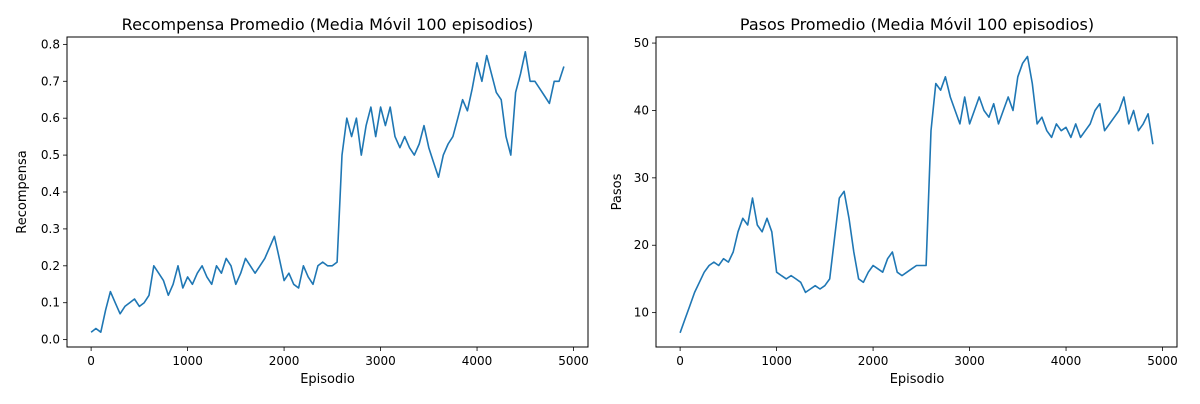 The width and height of the screenshot is (1200, 404). Describe the element at coordinates (380, 361) in the screenshot. I see `reward-x-tick-label: 3000` at that location.